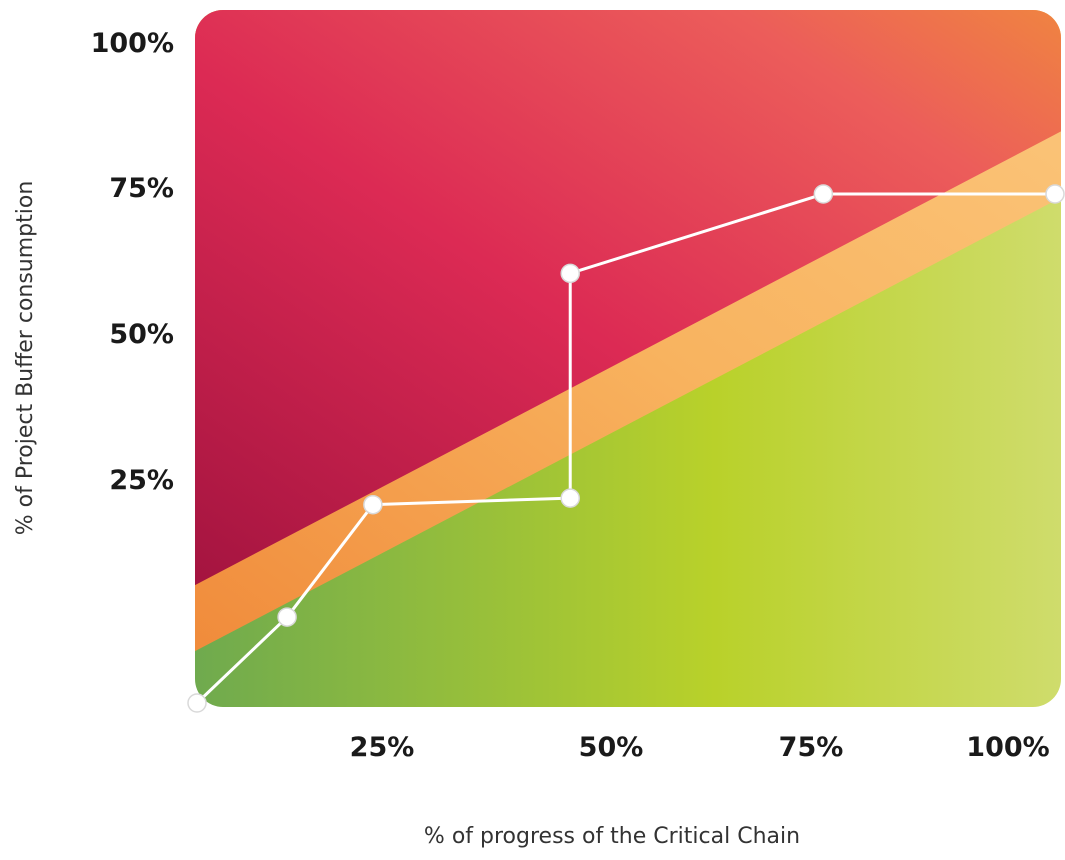 The image size is (1065, 860). Describe the element at coordinates (141, 480) in the screenshot. I see `y-tick-label: 25%` at that location.